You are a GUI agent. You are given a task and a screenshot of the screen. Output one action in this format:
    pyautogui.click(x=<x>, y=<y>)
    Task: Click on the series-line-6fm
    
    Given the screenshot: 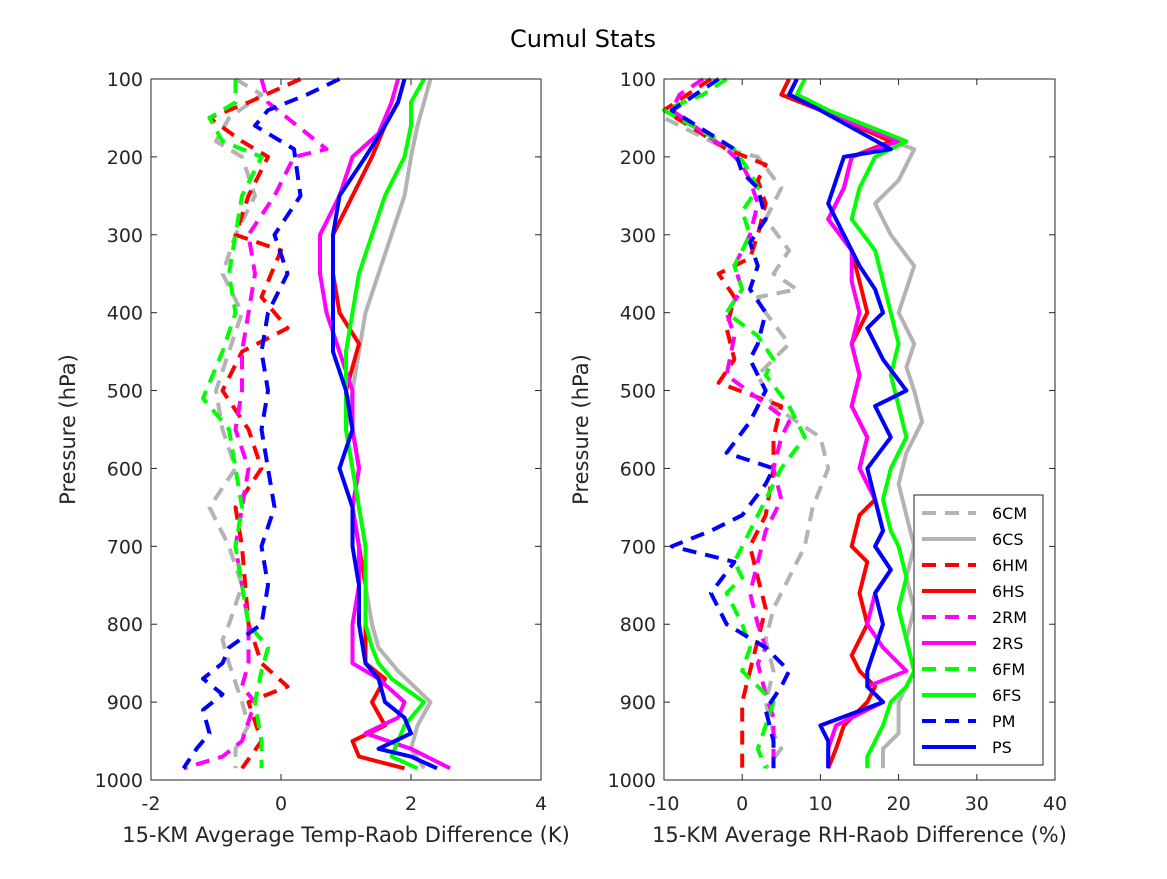 What is the action you would take?
    pyautogui.click(x=235, y=424)
    